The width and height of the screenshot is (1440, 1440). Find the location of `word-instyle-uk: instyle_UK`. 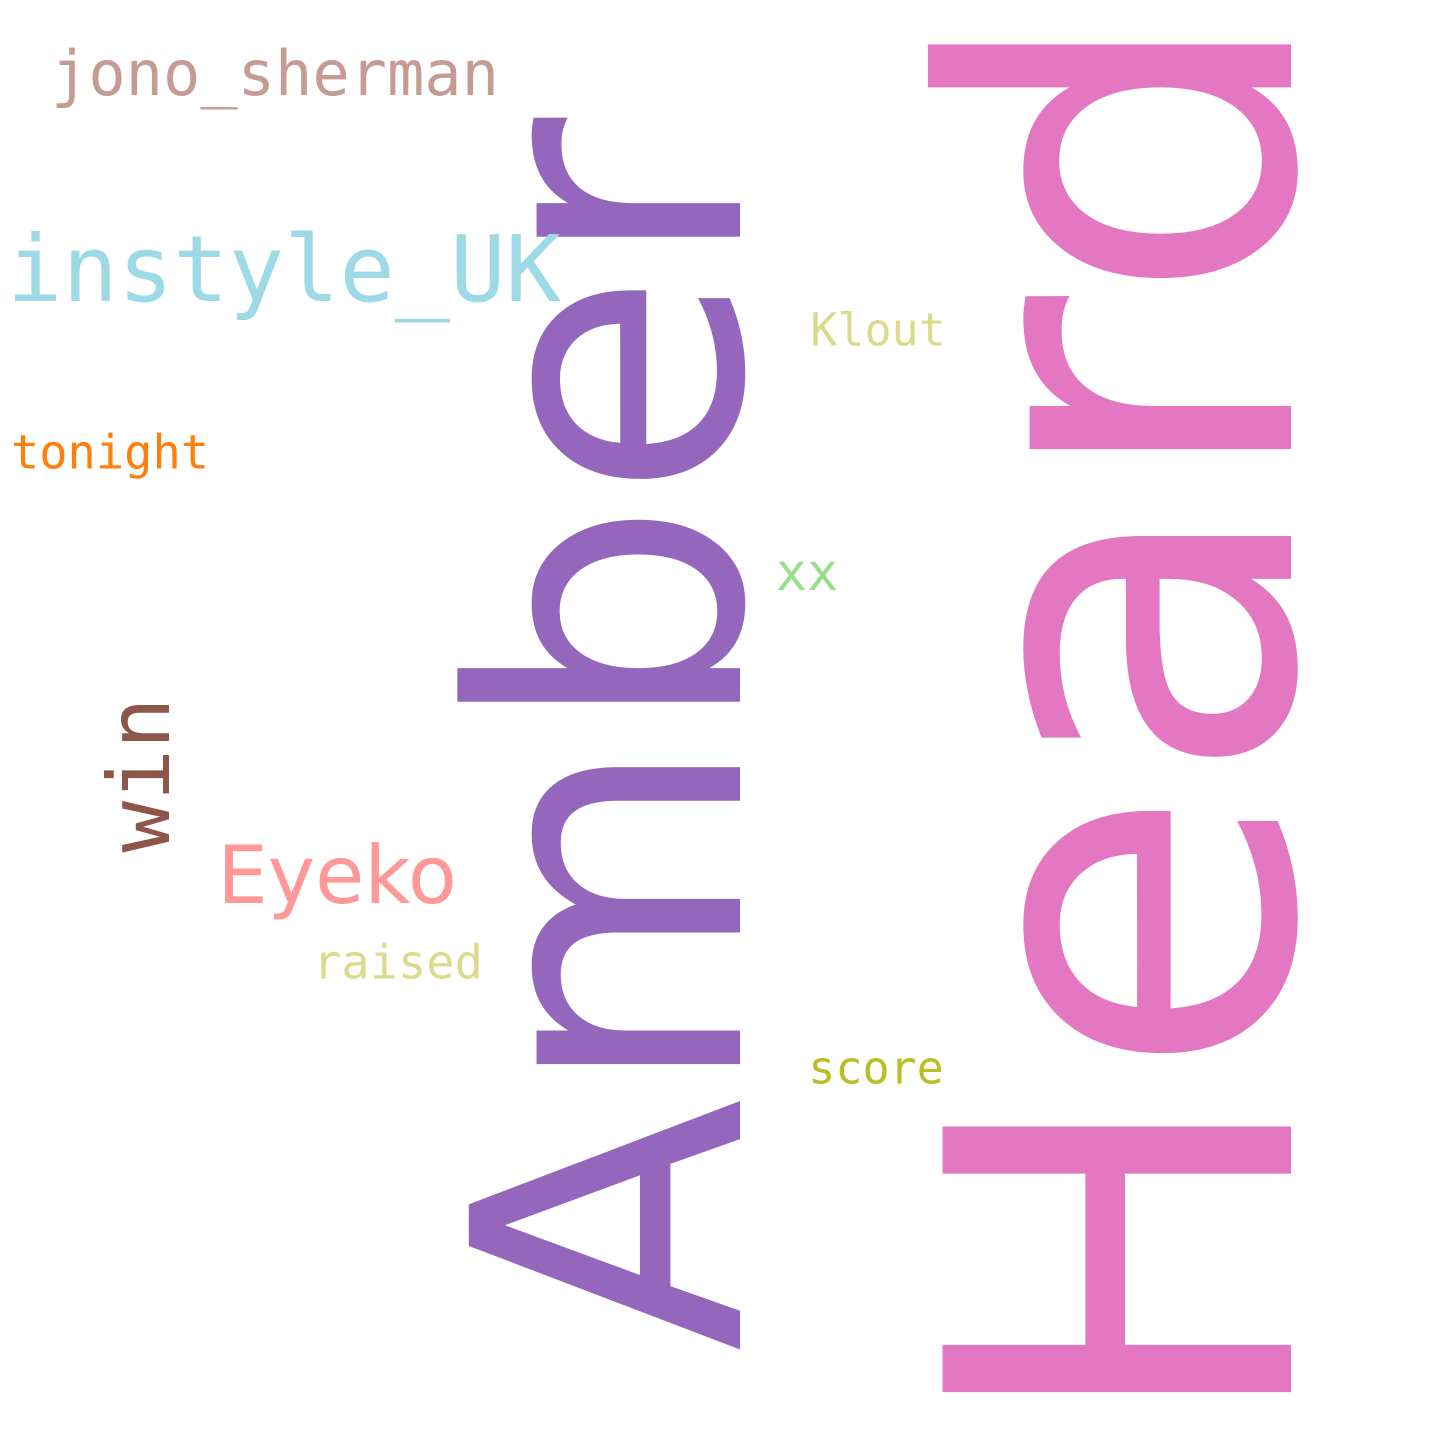

word-instyle-uk: instyle_UK is located at coordinates (284, 269).